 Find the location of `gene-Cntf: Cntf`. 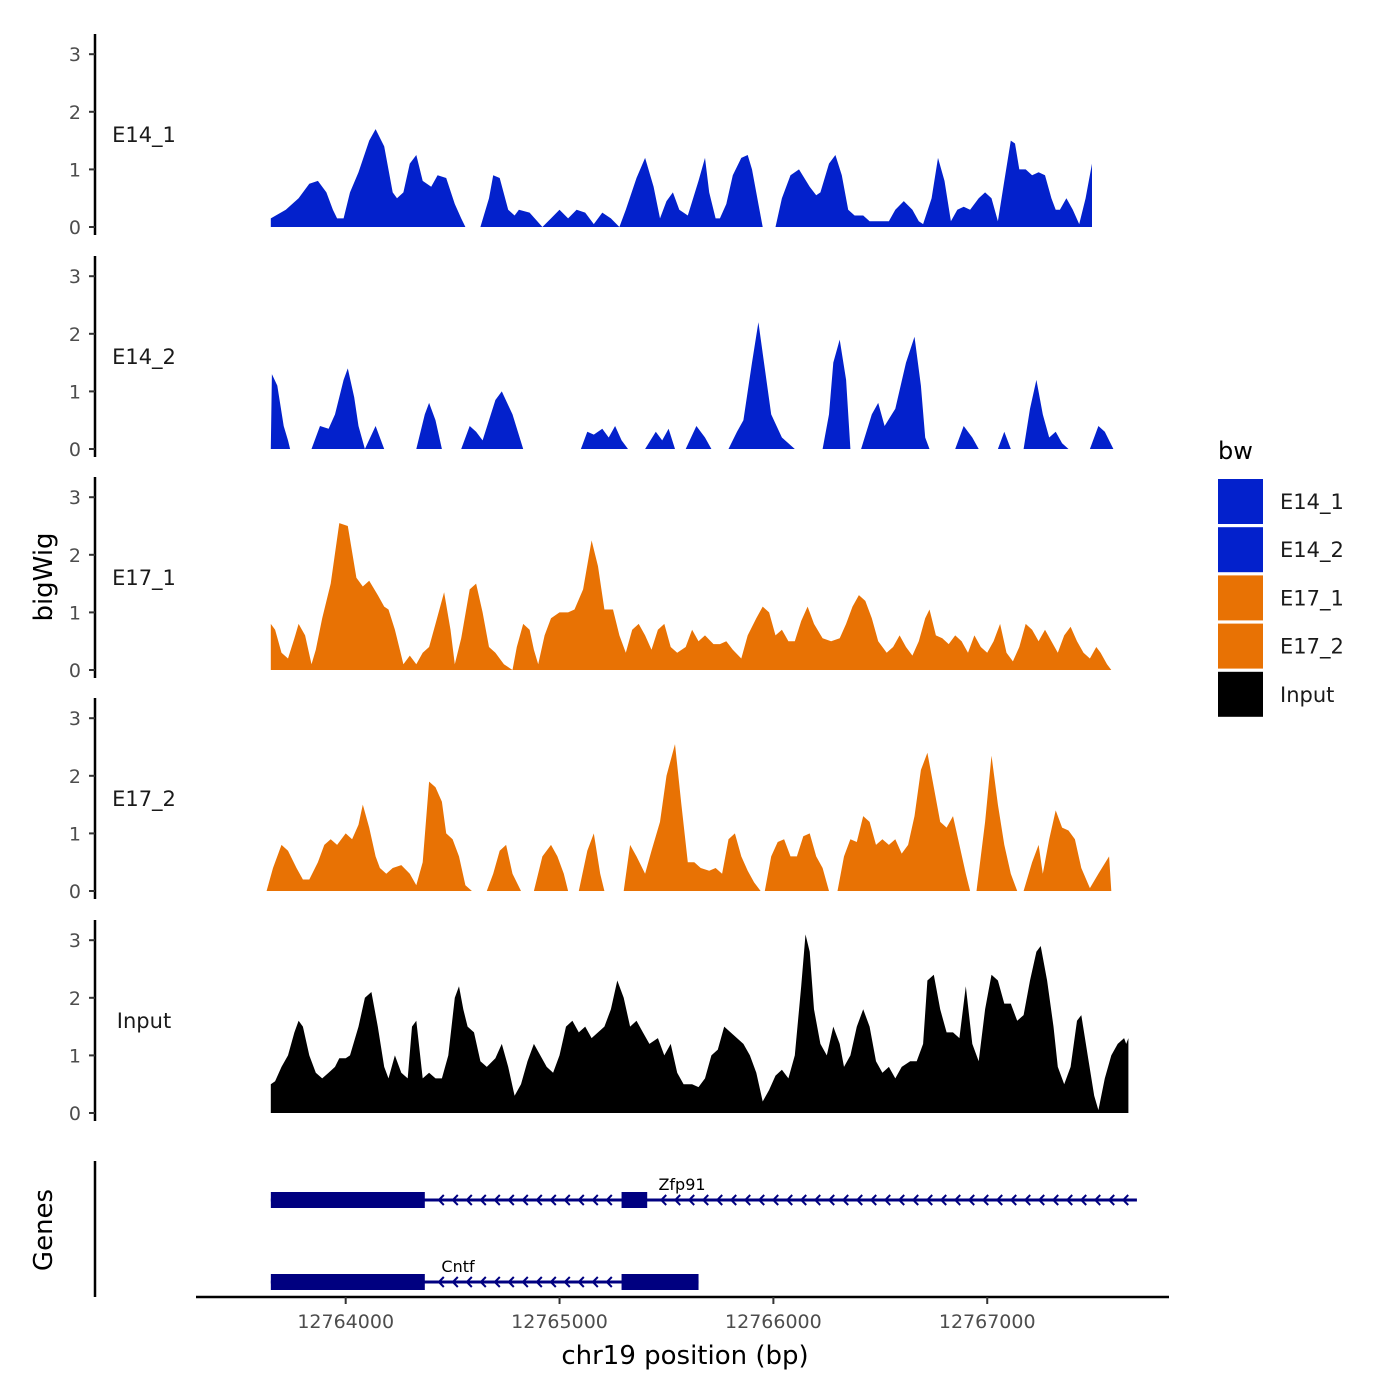

gene-Cntf: Cntf is located at coordinates (484, 1273).